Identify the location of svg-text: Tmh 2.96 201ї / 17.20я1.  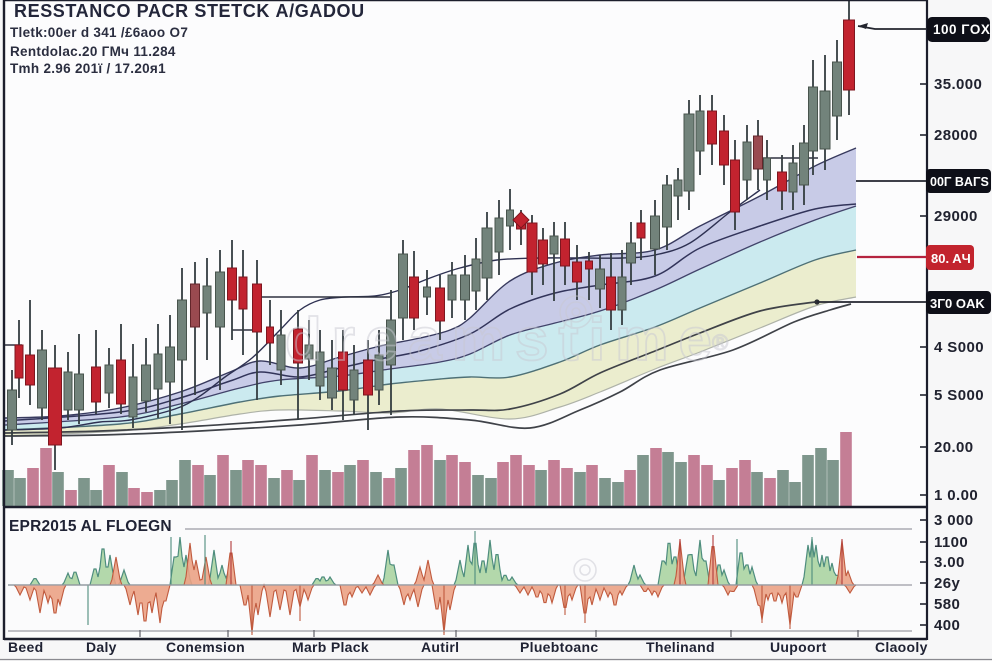
(88, 68).